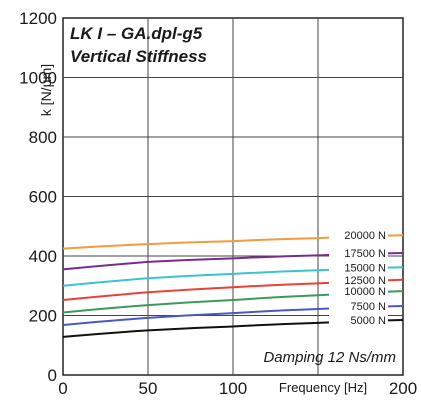 The height and width of the screenshot is (405, 421). I want to click on y-tick-label: 800, so click(43, 137).